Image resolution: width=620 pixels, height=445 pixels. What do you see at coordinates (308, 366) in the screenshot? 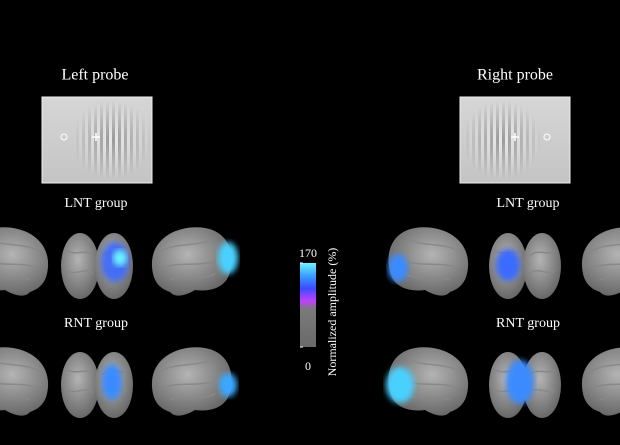
I see `colorbar-tick-label: 0` at bounding box center [308, 366].